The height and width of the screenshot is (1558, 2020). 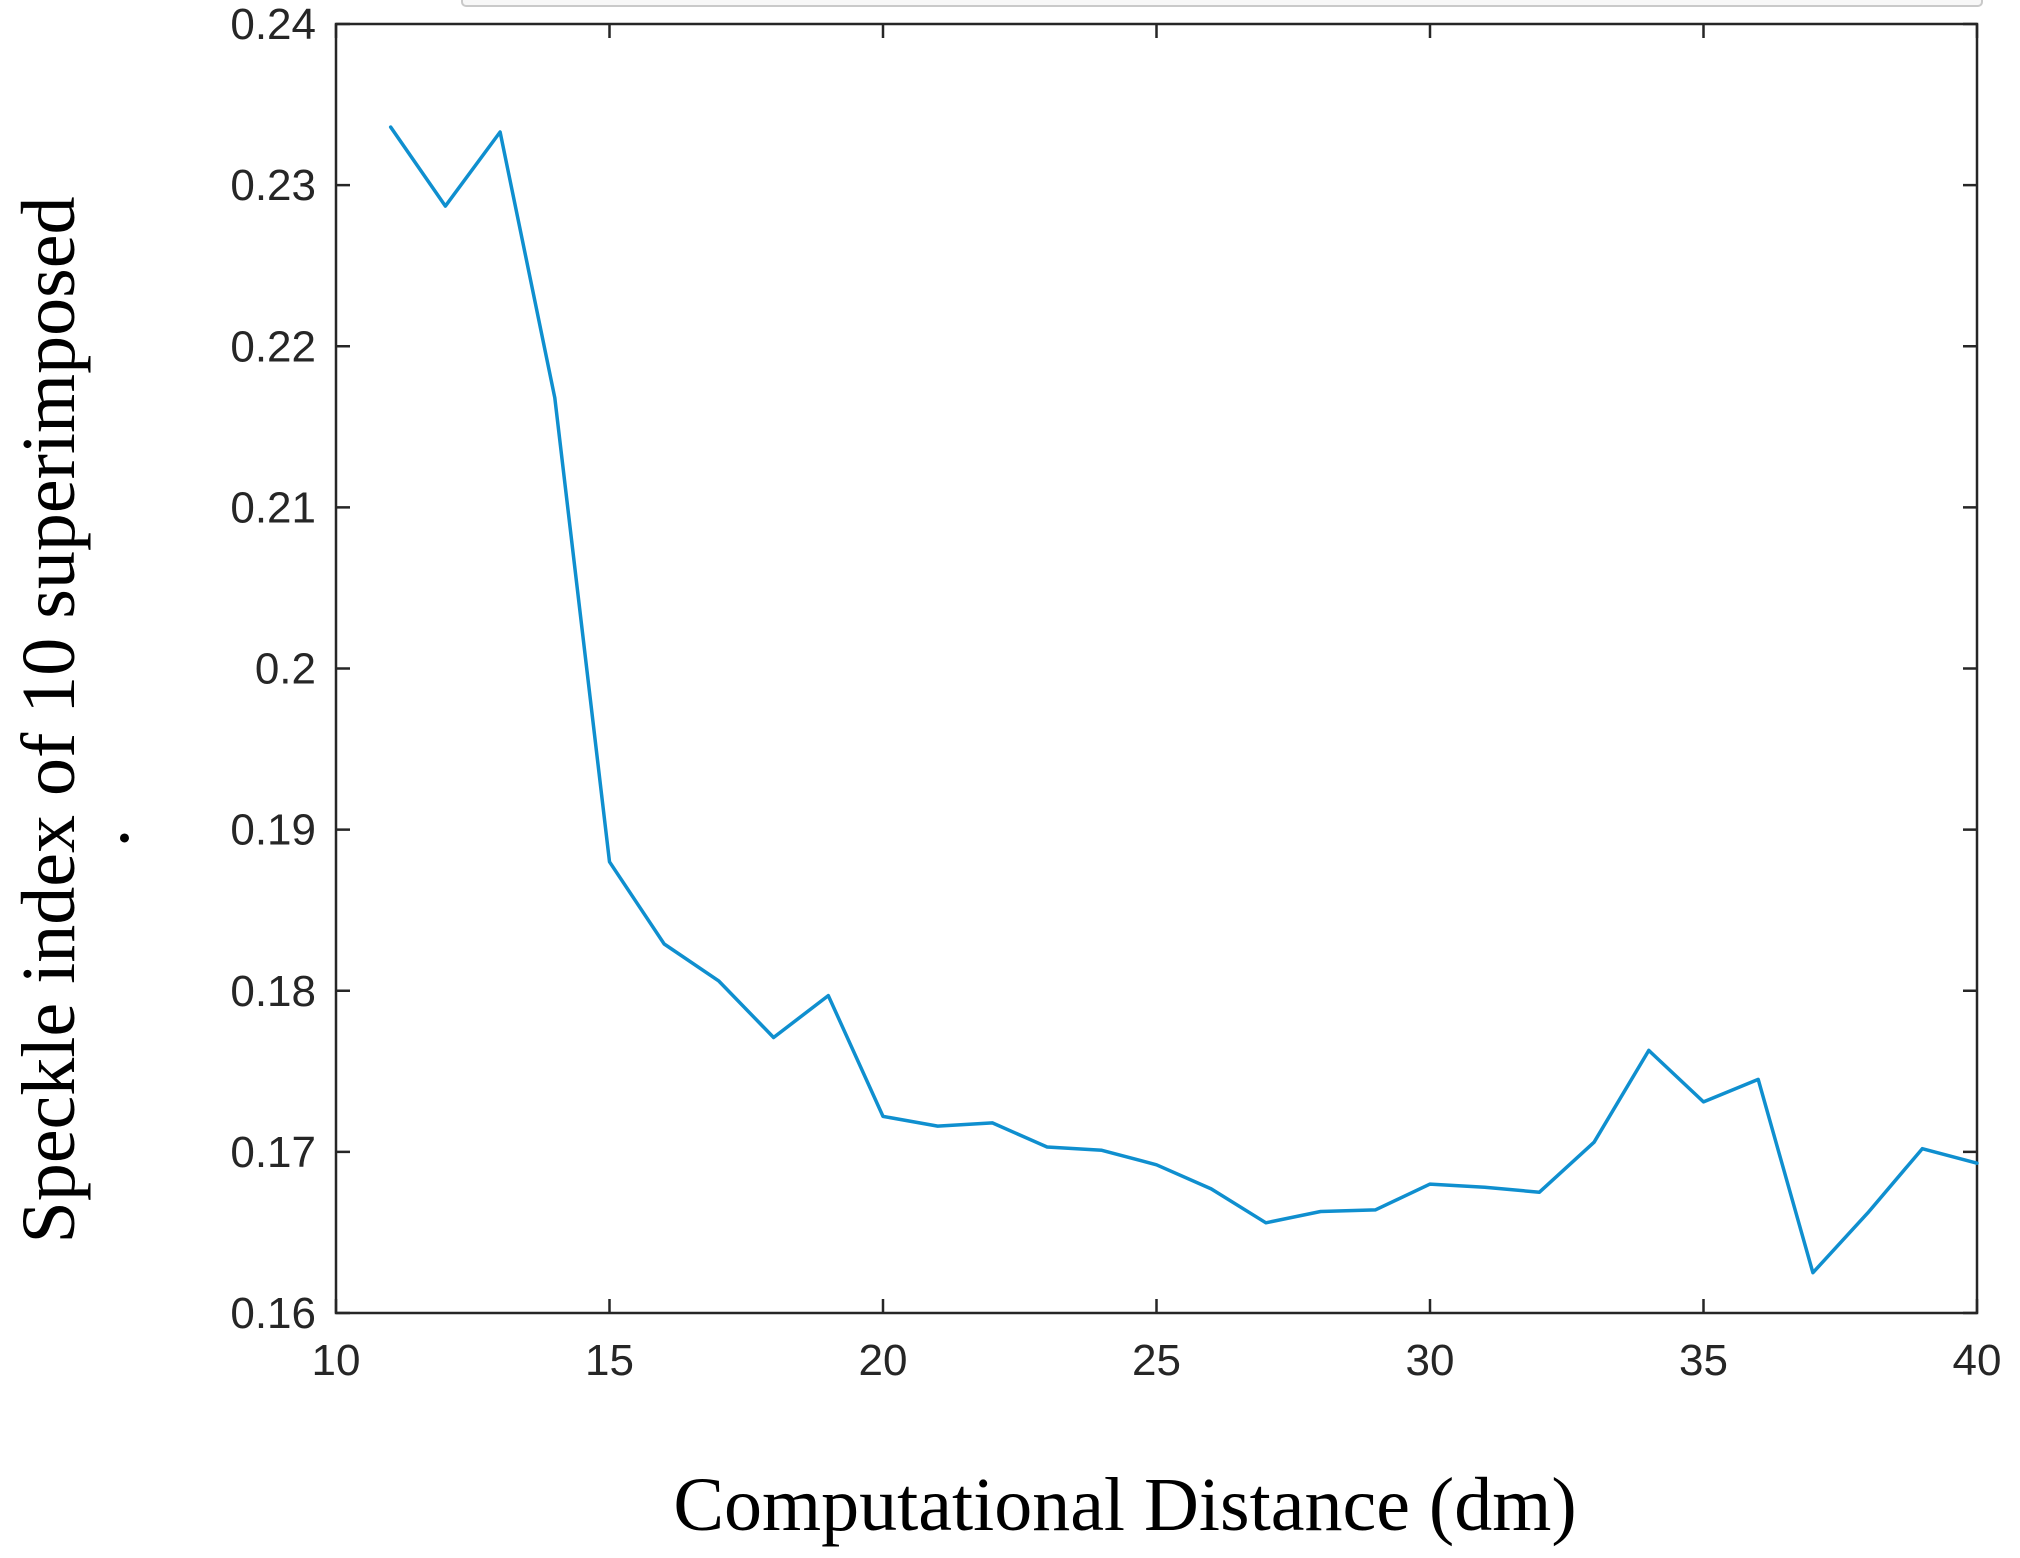 What do you see at coordinates (609, 1360) in the screenshot?
I see `x-tick-label: 15` at bounding box center [609, 1360].